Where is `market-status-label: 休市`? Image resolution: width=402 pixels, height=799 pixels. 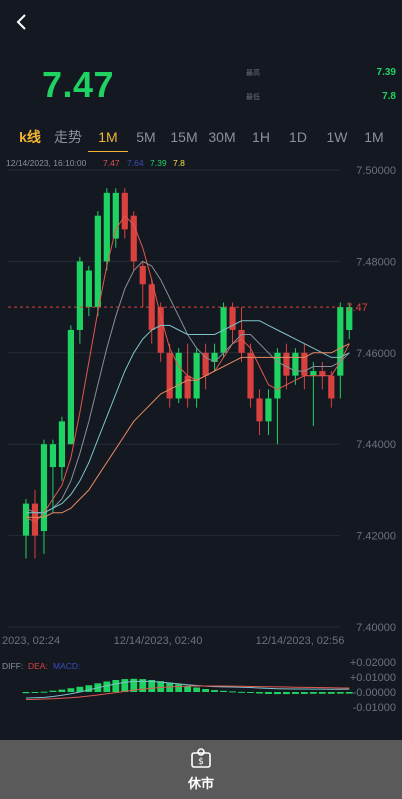 market-status-label: 休市 is located at coordinates (200, 783).